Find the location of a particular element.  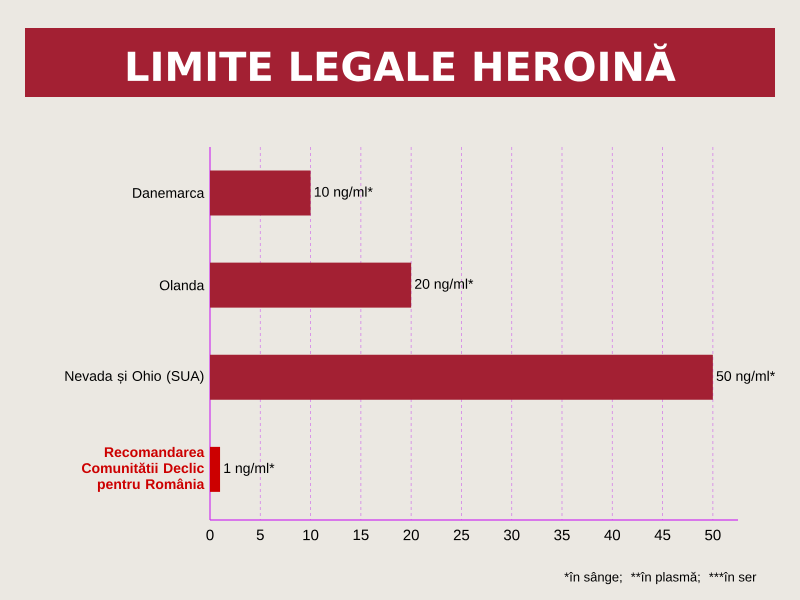

y-tick-label: Recomandarea Comunitătii Declic pentru România is located at coordinates (143, 469).